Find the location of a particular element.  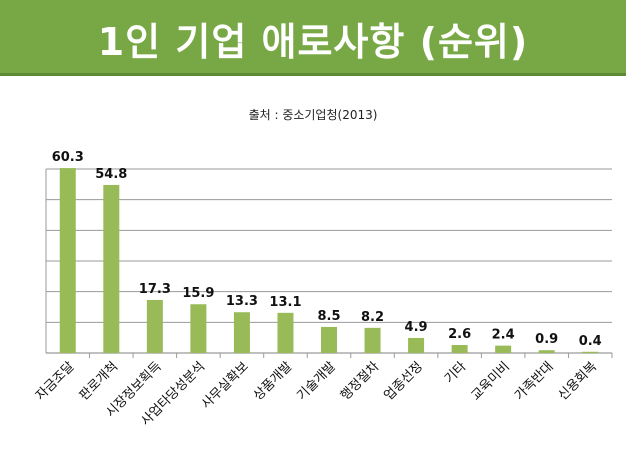

category-label: 상품개발 is located at coordinates (273, 381).